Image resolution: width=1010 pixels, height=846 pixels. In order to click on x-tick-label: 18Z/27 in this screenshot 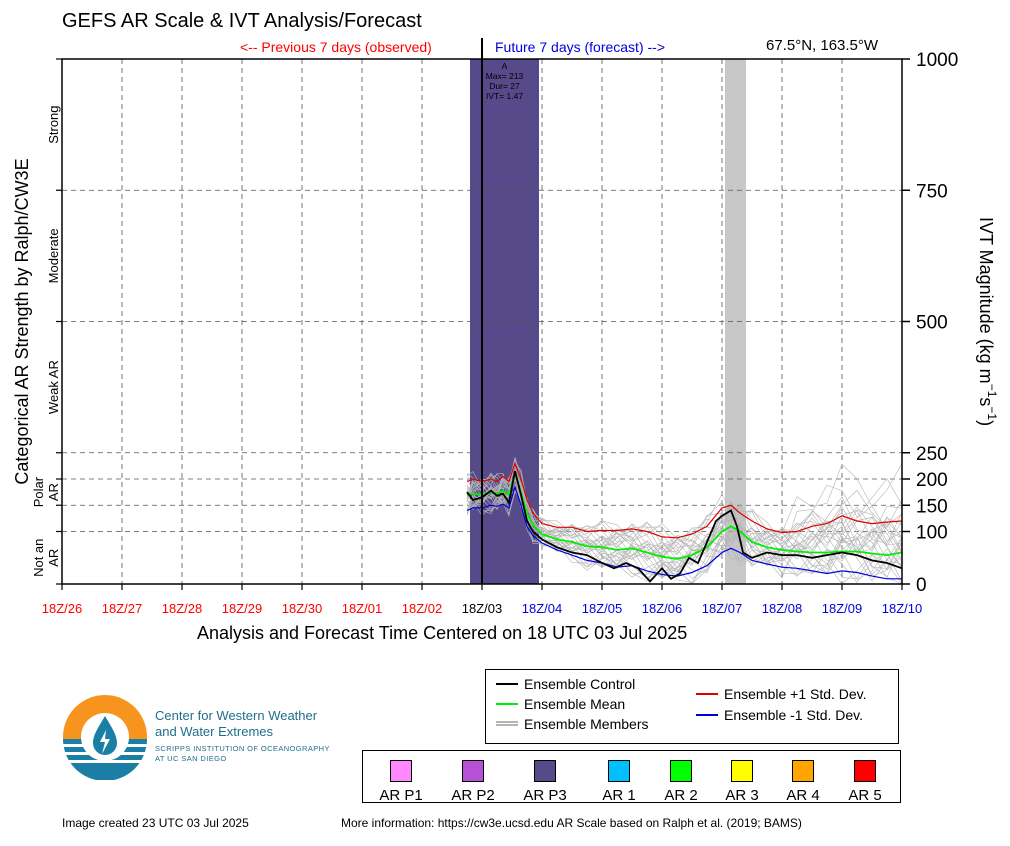, I will do `click(122, 608)`.